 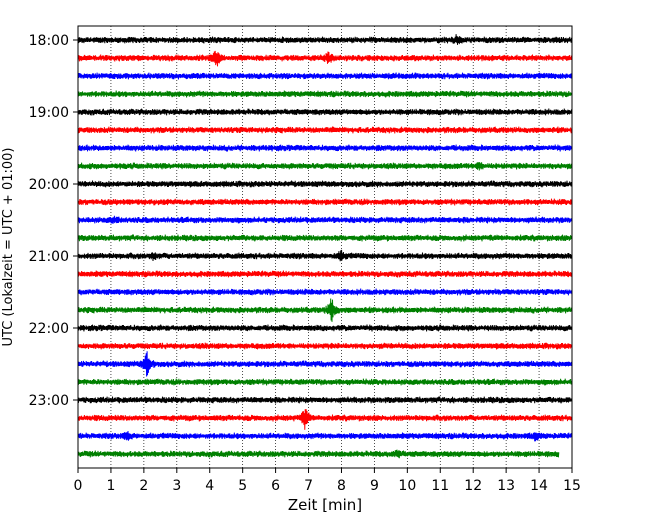 I want to click on x-tick-label: 15, so click(x=572, y=486).